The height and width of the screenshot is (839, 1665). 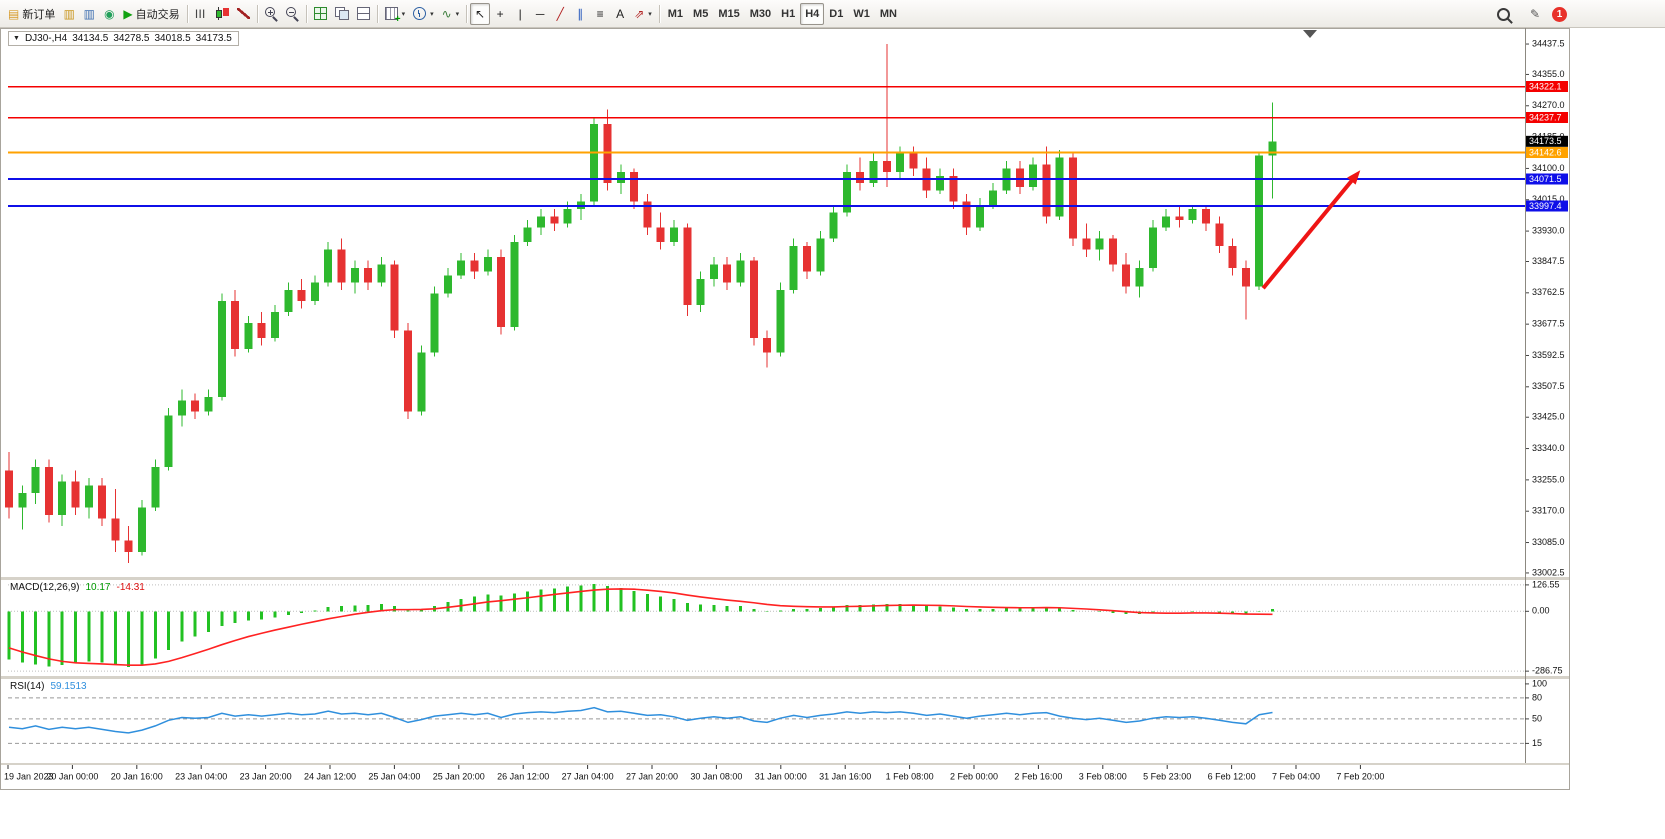 I want to click on ohlc-open: 34134.5, so click(x=90, y=38).